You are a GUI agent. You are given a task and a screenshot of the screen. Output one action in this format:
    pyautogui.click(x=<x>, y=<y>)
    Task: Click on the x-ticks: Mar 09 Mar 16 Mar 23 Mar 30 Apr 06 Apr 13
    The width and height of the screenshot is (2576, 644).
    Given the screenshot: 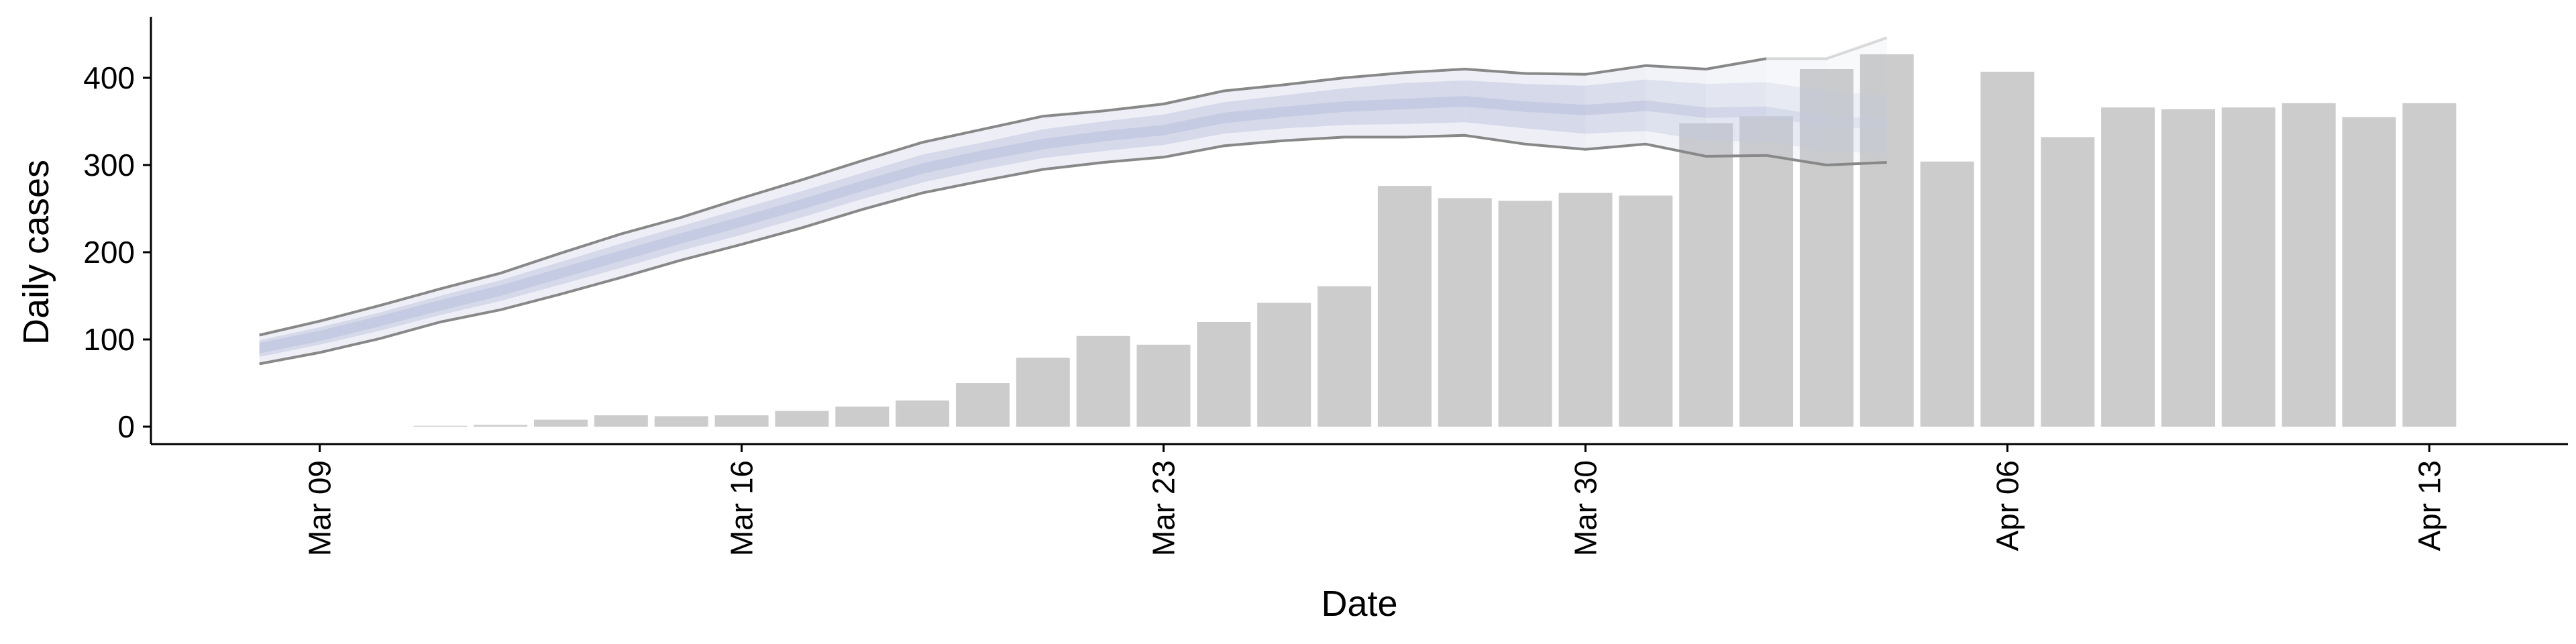 What is the action you would take?
    pyautogui.click(x=1375, y=500)
    